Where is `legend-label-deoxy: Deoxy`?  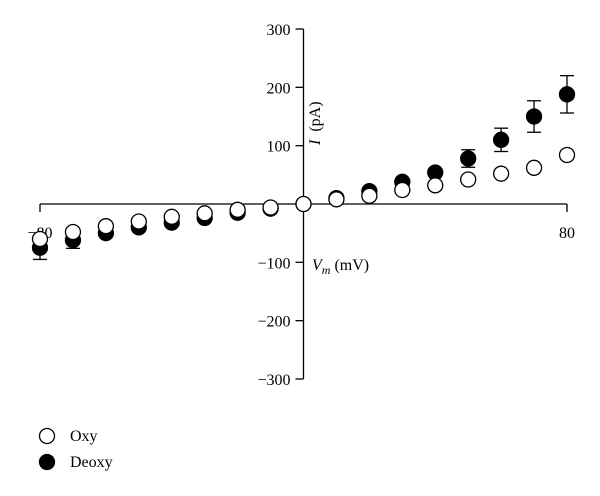 legend-label-deoxy: Deoxy is located at coordinates (91, 462).